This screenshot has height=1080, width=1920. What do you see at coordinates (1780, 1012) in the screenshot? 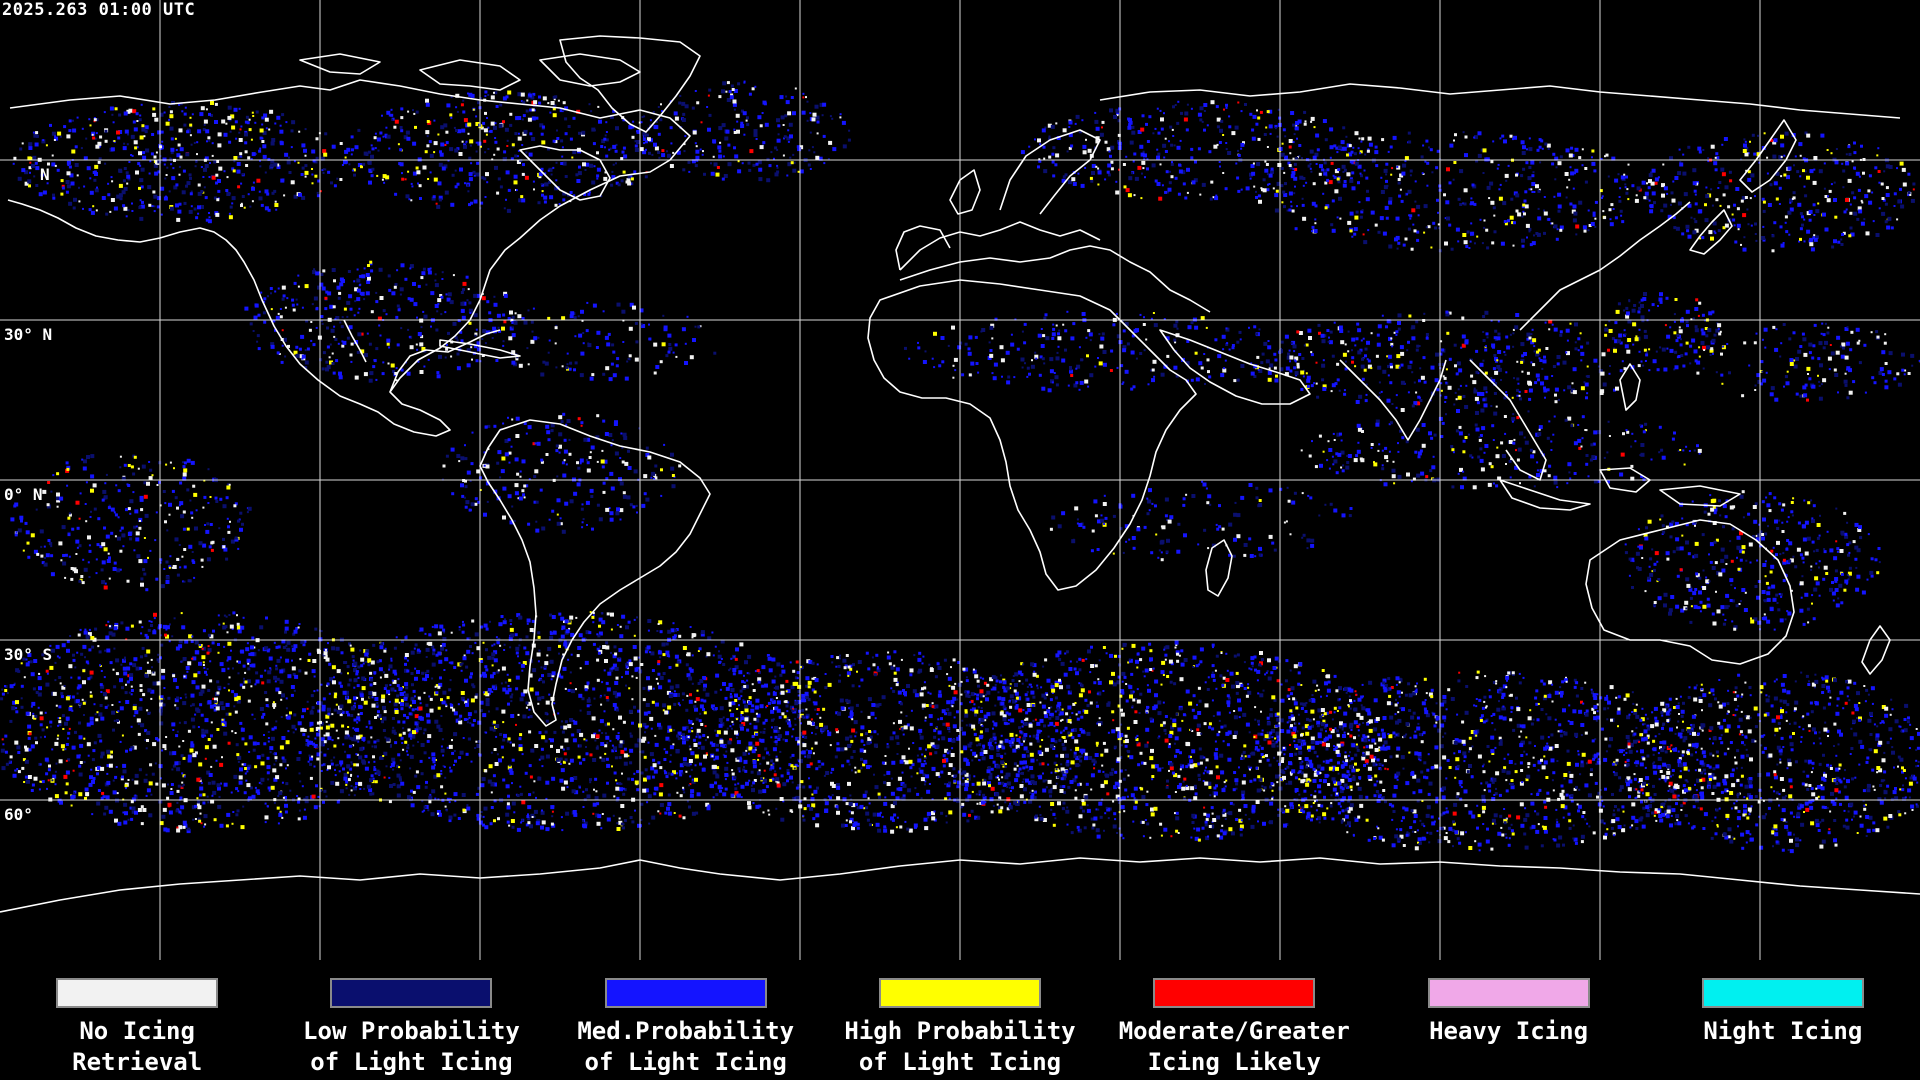
I see `legend-item: Night Icing` at bounding box center [1780, 1012].